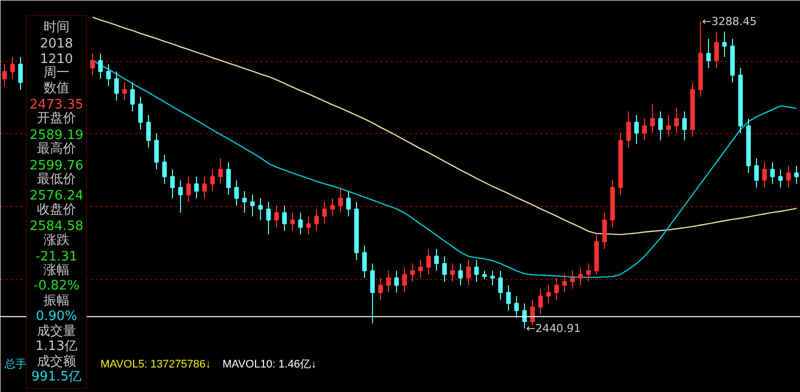 Image resolution: width=800 pixels, height=392 pixels. I want to click on annotation: 2584.58, so click(57, 226).